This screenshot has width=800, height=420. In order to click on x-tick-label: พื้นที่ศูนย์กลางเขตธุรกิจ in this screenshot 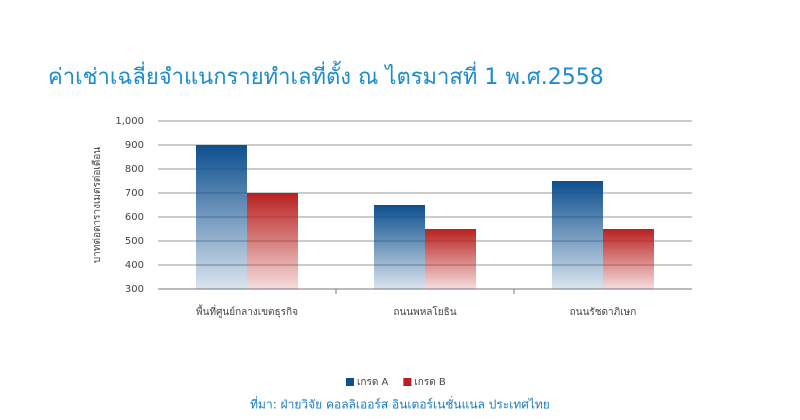, I will do `click(247, 311)`.